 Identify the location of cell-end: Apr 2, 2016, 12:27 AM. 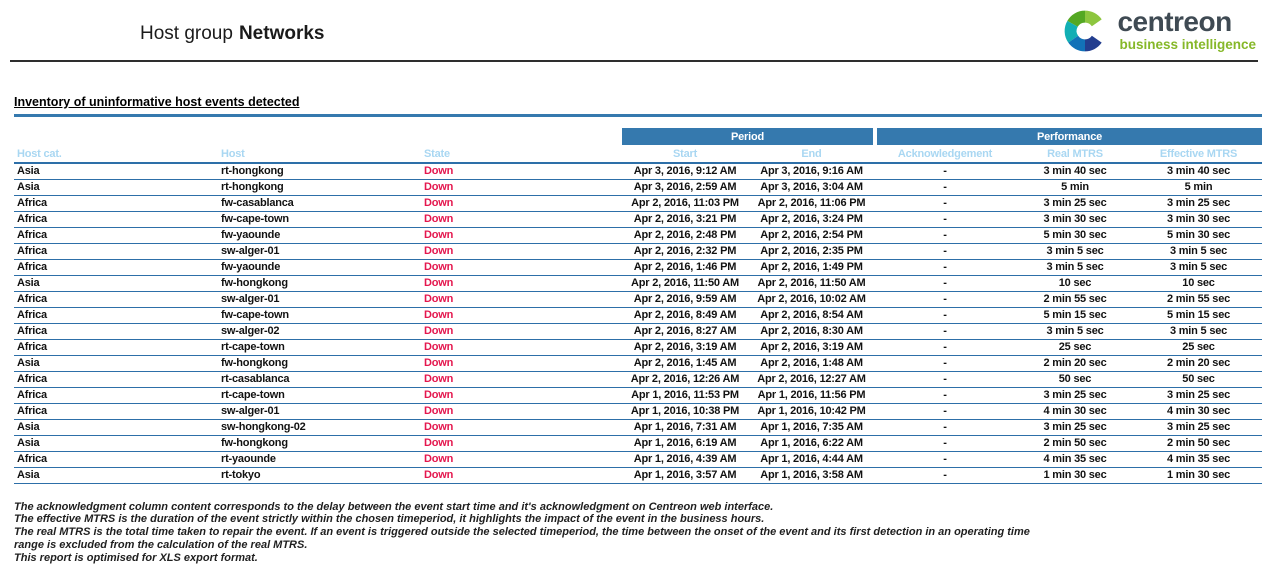
(811, 379).